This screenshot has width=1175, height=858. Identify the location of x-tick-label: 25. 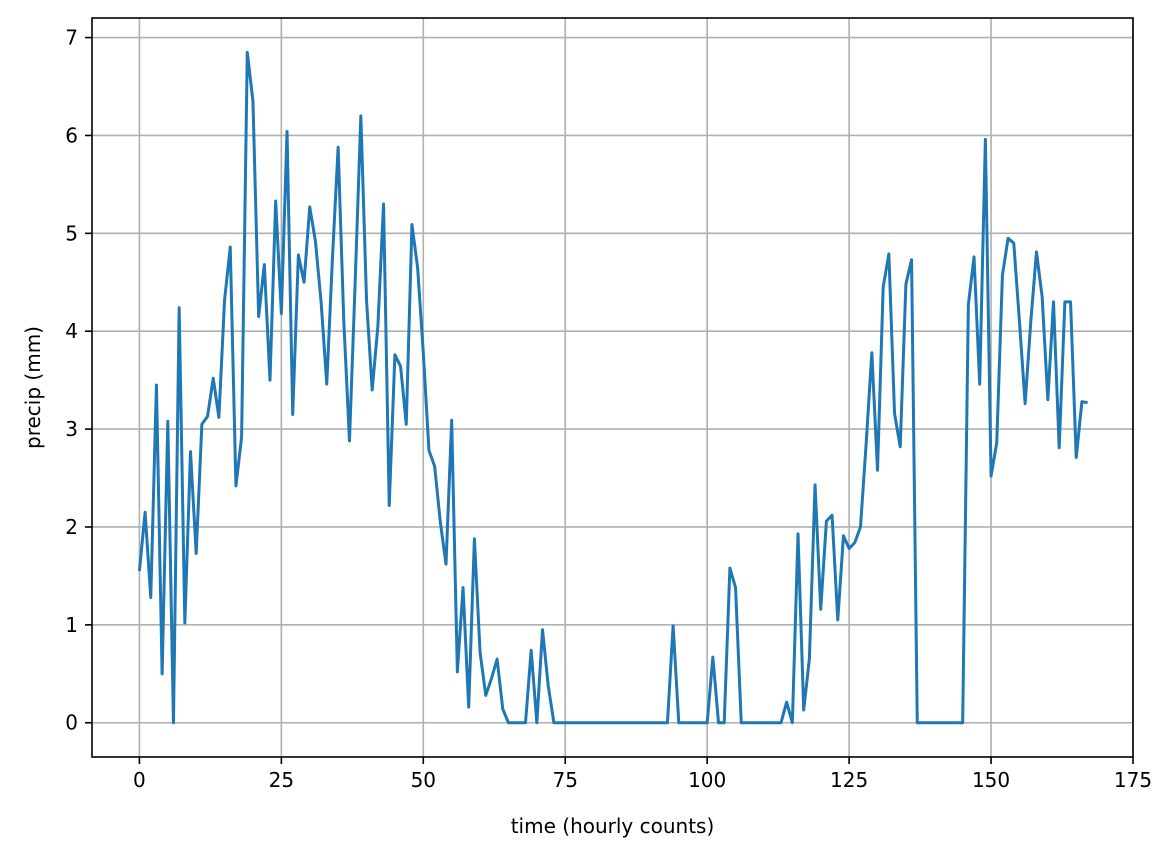
(281, 780).